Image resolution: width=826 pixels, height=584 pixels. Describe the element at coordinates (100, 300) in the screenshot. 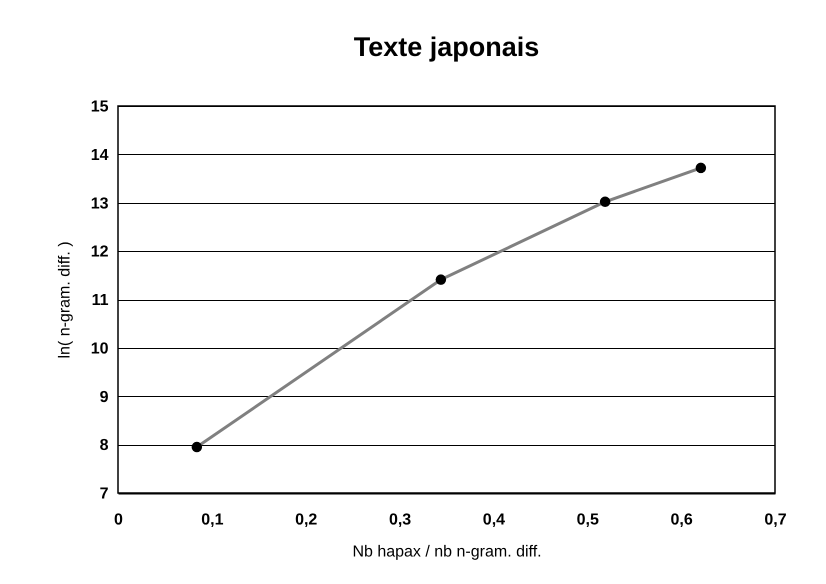

I see `y-tick-label: 11` at that location.